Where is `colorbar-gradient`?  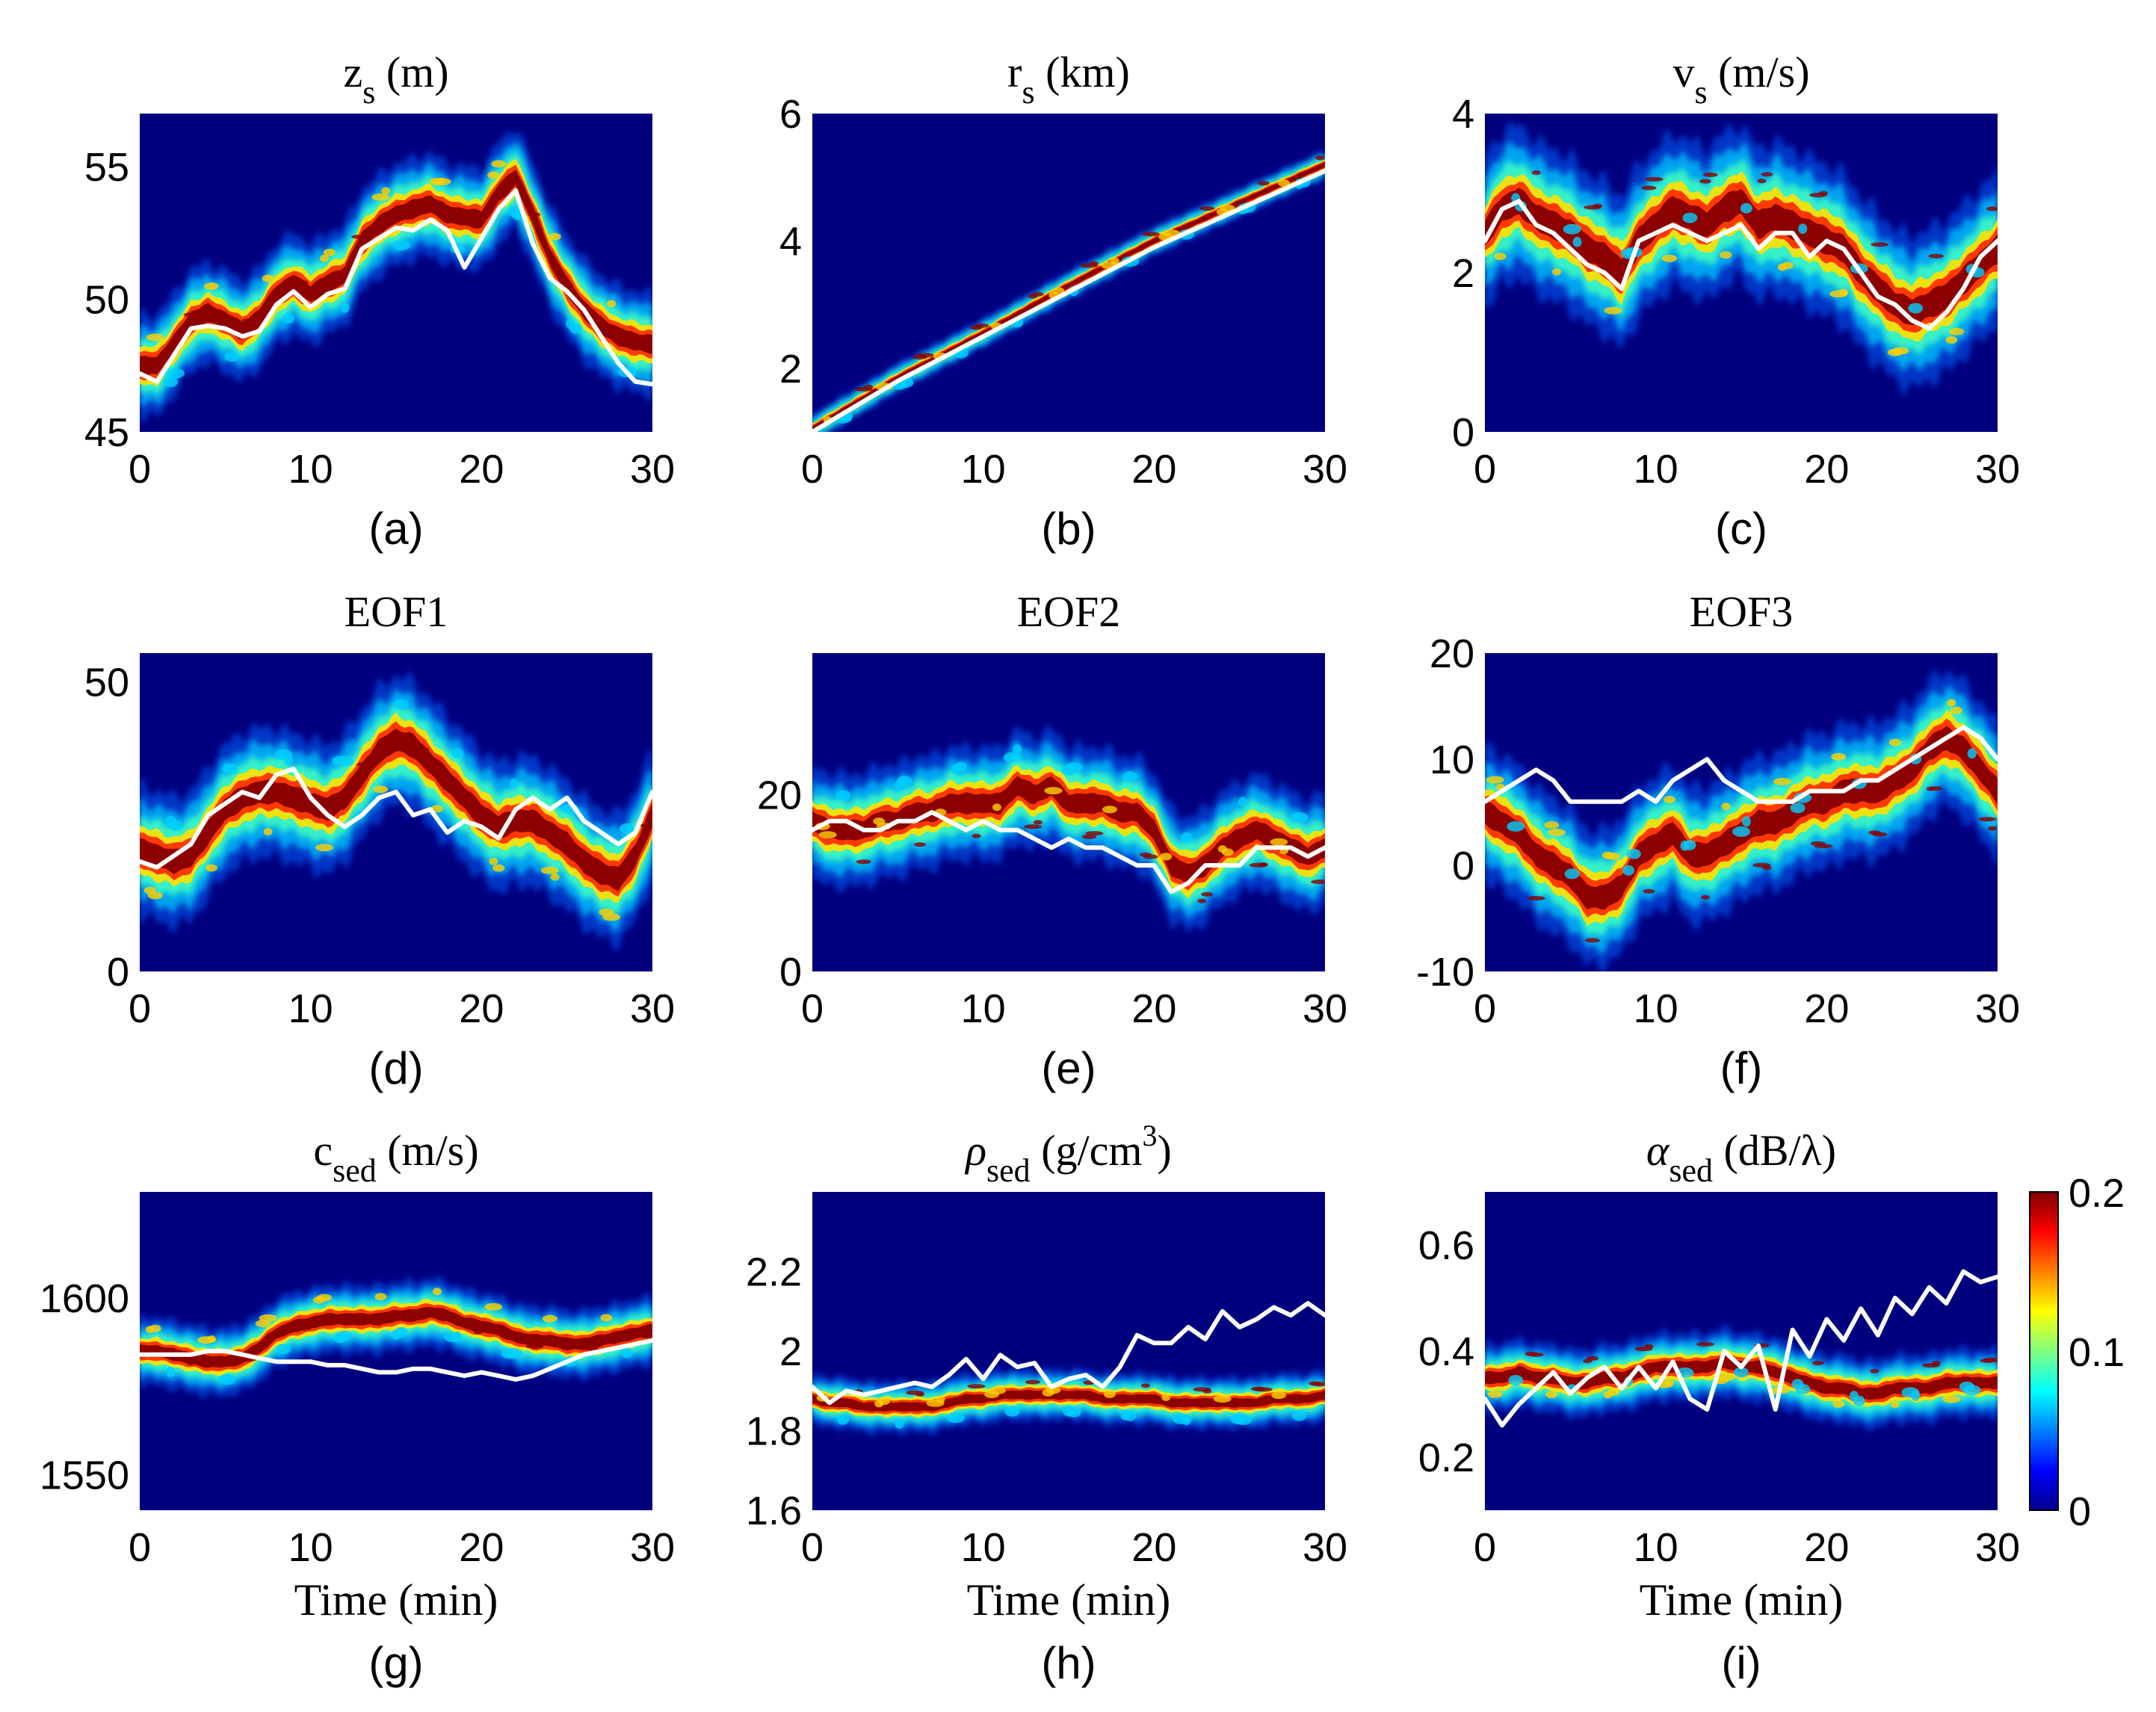
colorbar-gradient is located at coordinates (2044, 1351).